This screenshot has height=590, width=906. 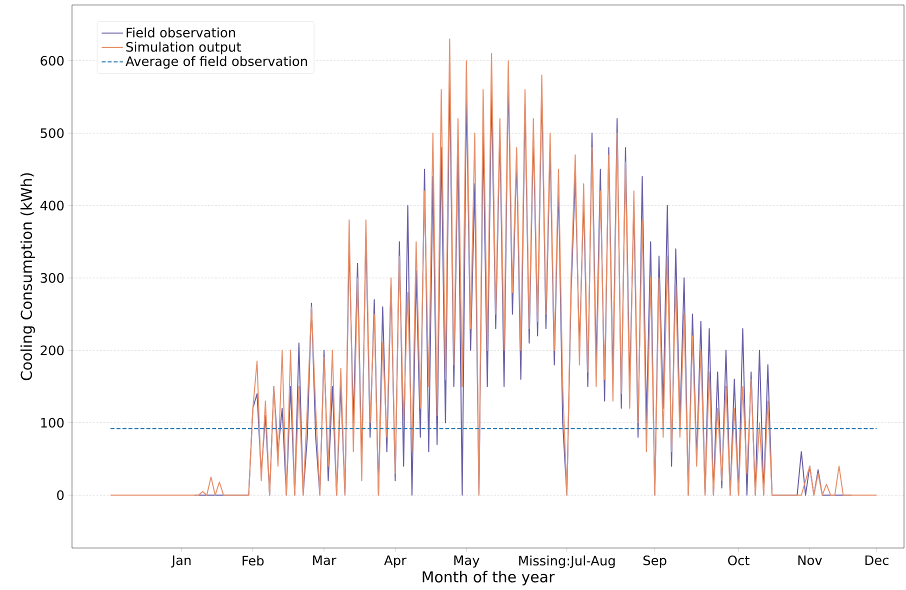 I want to click on y-tick-label: 0, so click(x=60, y=495).